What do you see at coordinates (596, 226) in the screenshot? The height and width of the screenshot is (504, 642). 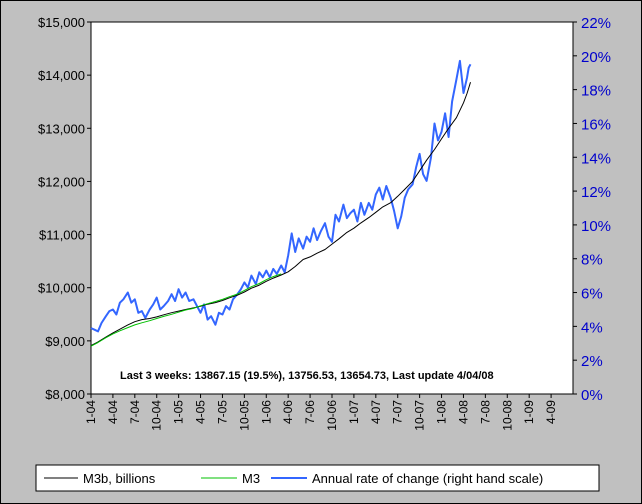 I see `right-tick-label: 10%` at bounding box center [596, 226].